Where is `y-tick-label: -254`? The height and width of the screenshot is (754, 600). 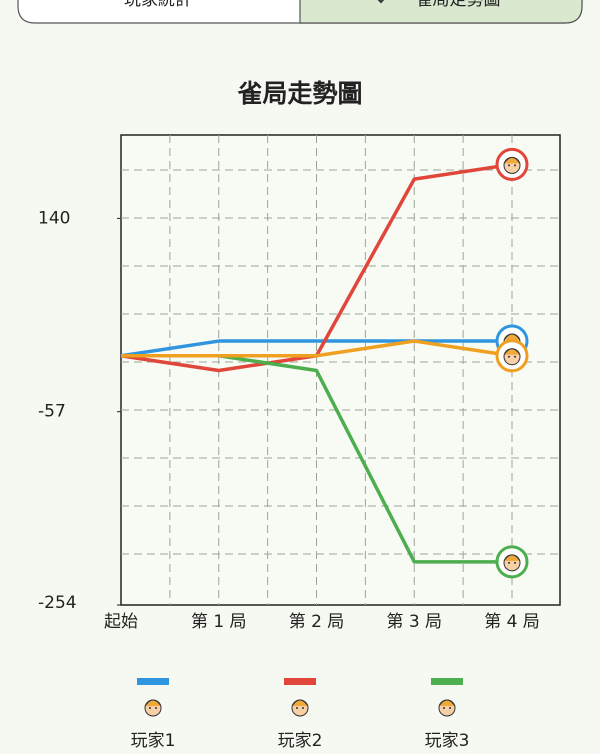 y-tick-label: -254 is located at coordinates (57, 603).